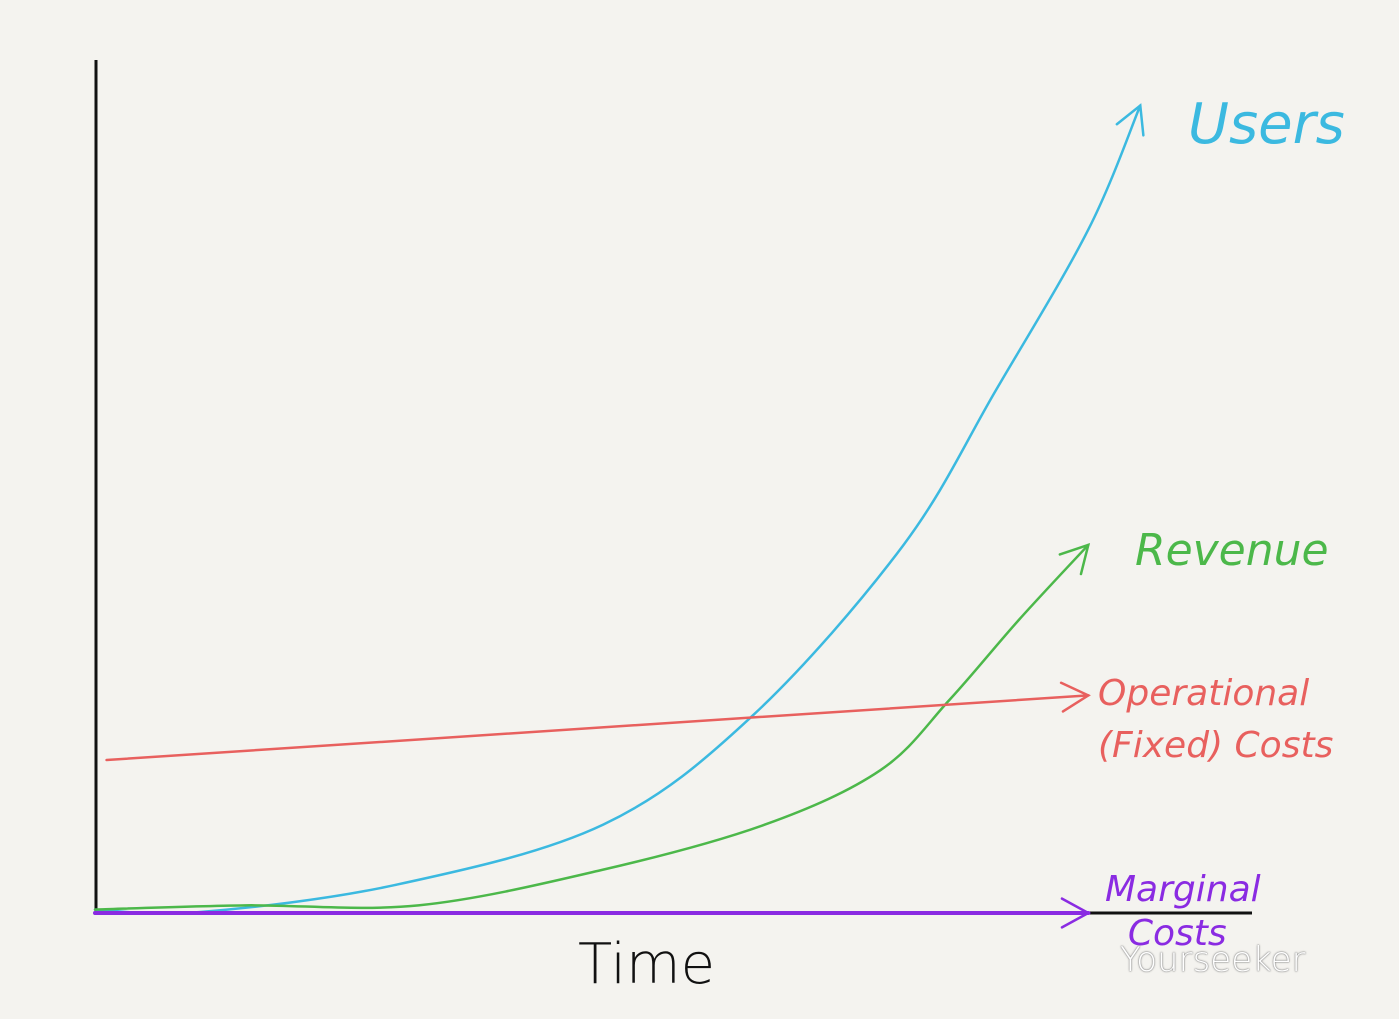 The height and width of the screenshot is (1019, 1399). I want to click on series-label-operational-costs: Operational (Fixed) Costs, so click(1216, 719).